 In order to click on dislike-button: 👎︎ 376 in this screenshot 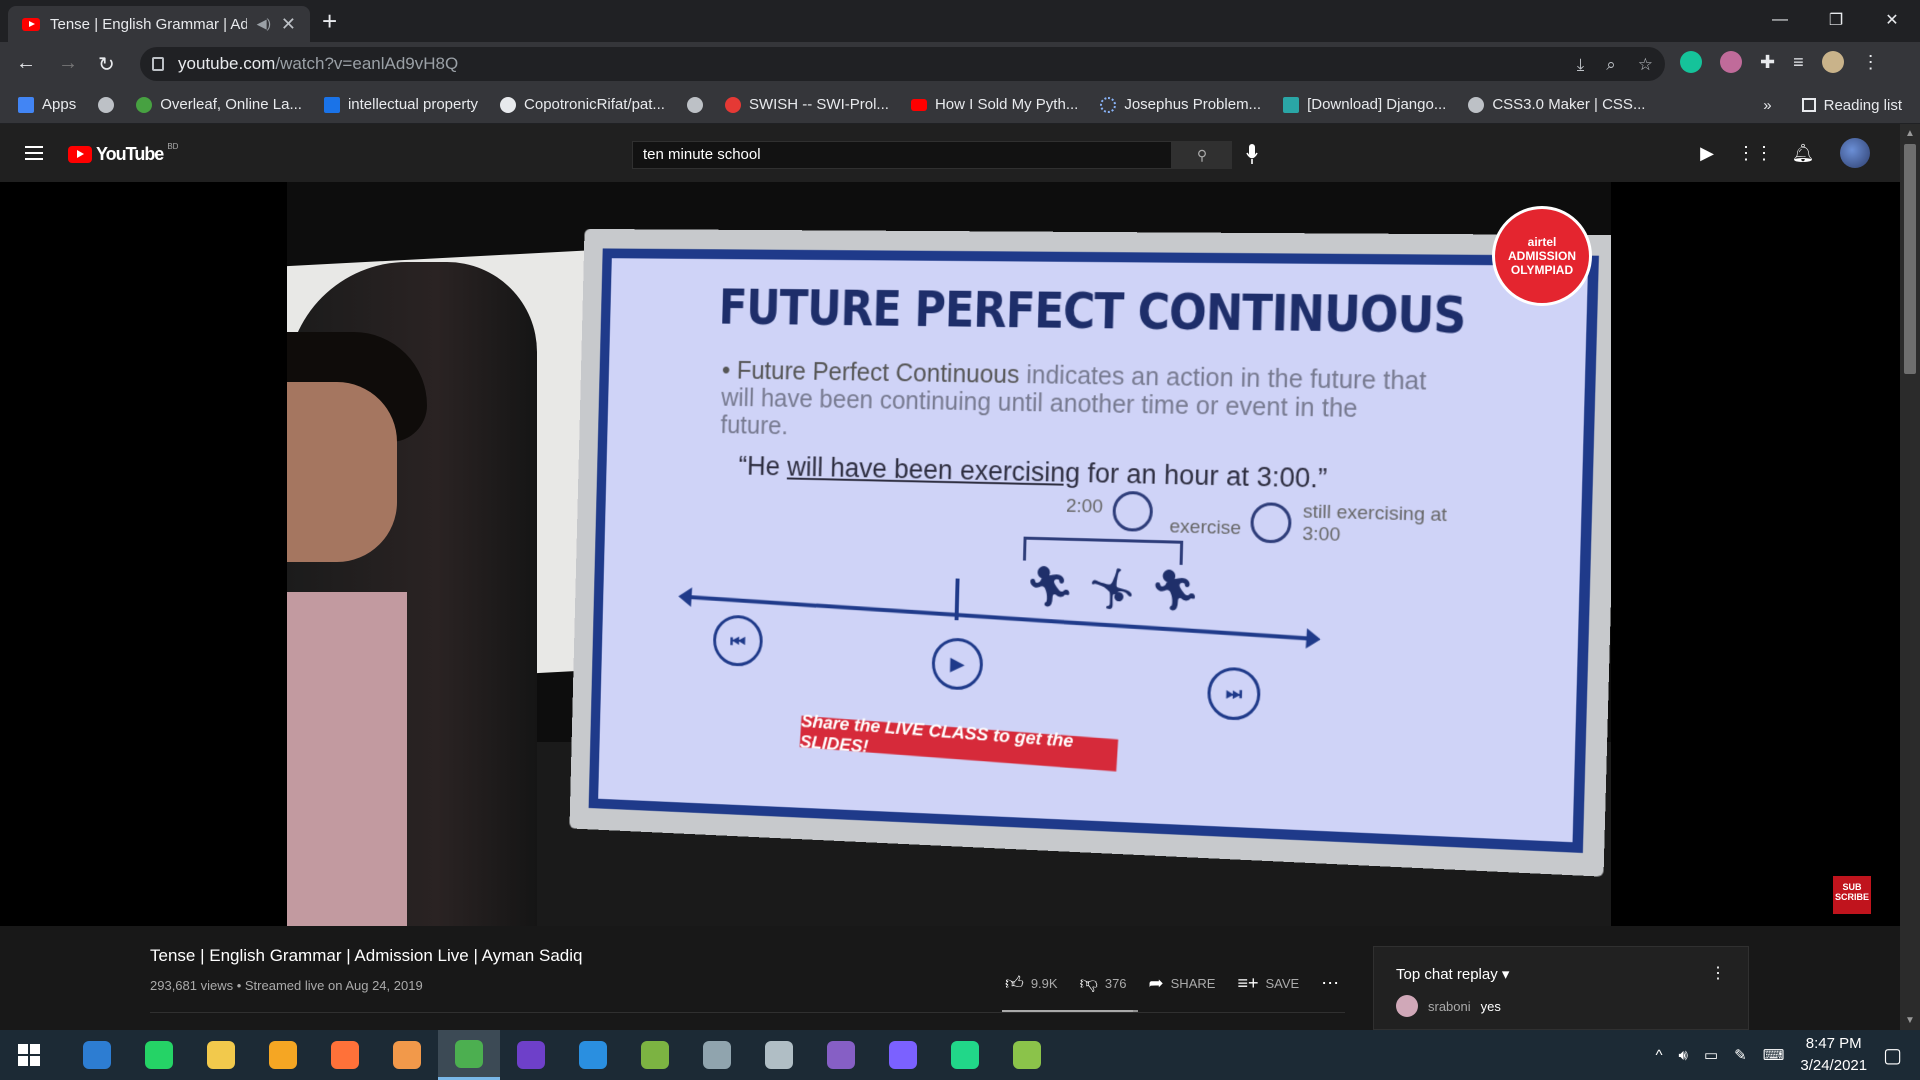, I will do `click(1103, 983)`.